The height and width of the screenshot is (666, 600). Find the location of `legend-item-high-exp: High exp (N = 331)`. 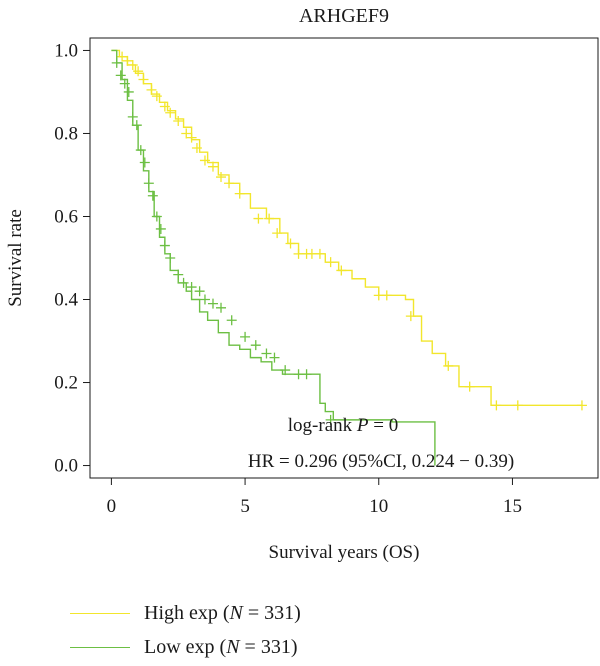

legend-item-high-exp: High exp (N = 331) is located at coordinates (185, 613).